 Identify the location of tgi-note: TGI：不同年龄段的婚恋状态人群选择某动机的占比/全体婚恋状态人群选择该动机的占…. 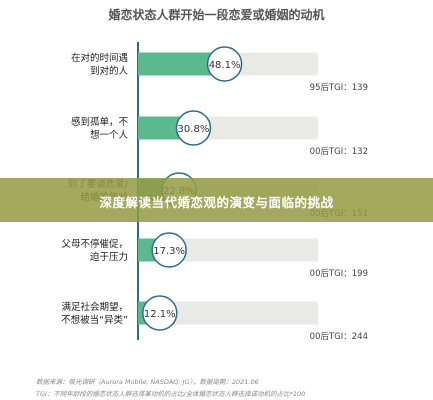
(171, 394).